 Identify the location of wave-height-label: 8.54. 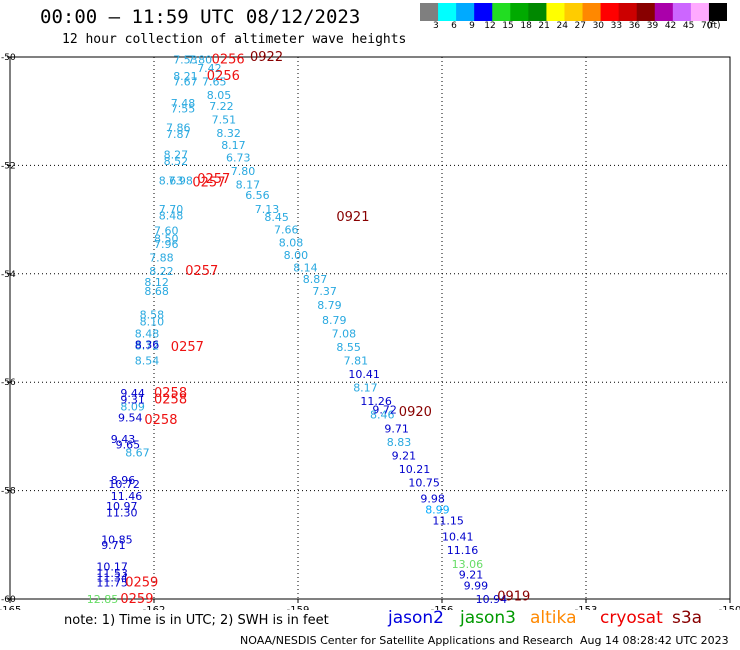
(147, 361).